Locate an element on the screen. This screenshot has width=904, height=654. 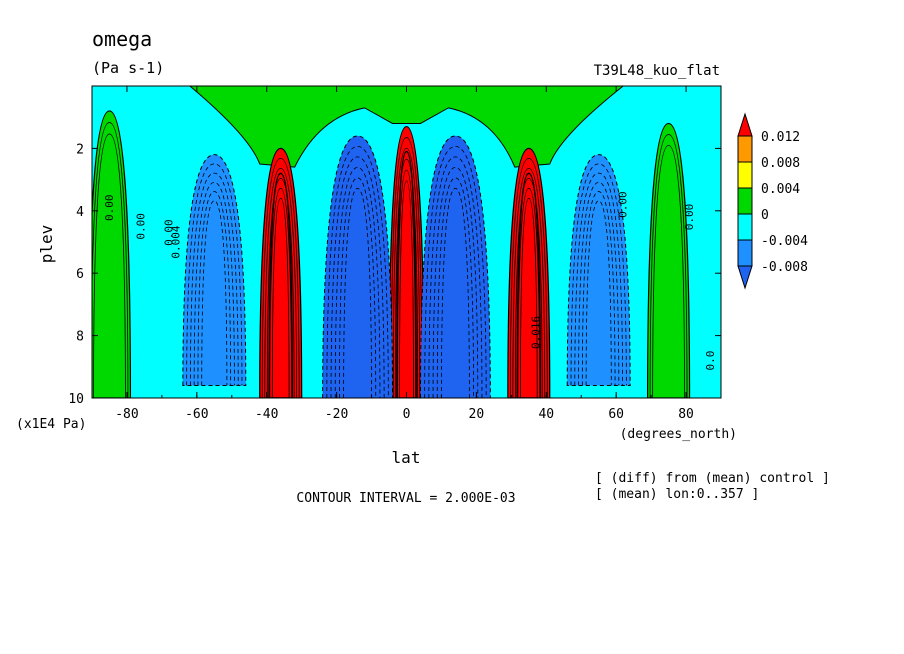
x-tick-label: 0 is located at coordinates (407, 414).